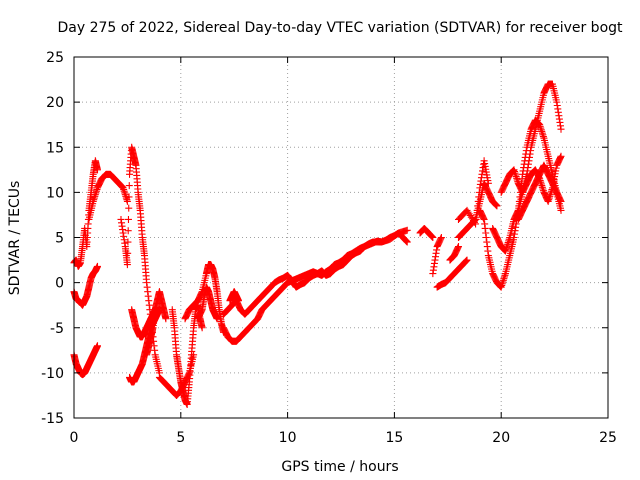 This screenshot has width=640, height=480. I want to click on x-tick-label: 15, so click(394, 438).